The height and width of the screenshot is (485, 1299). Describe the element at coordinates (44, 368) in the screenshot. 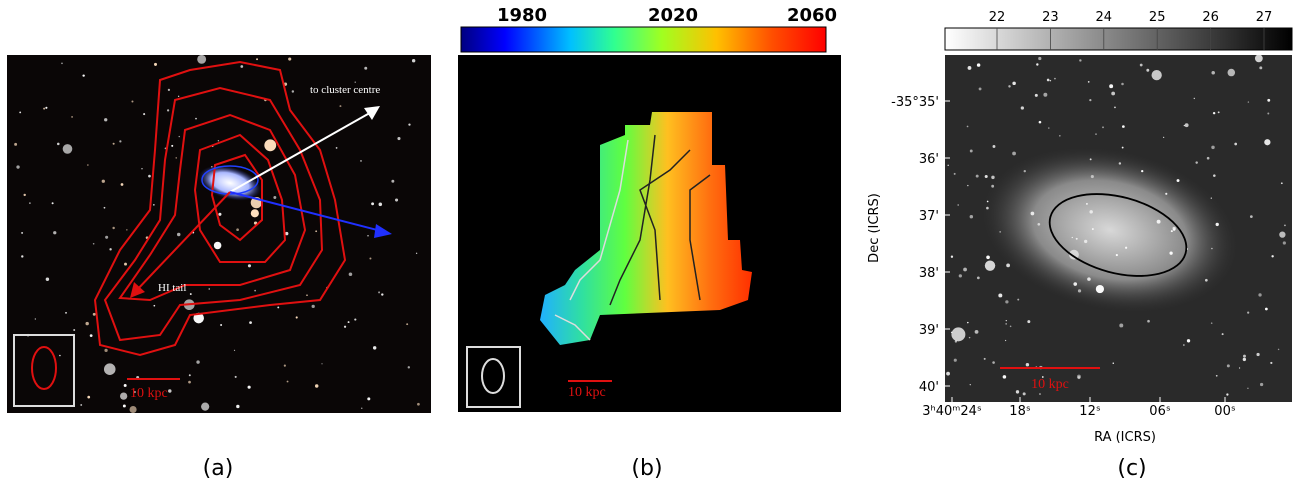

I see `beam` at that location.